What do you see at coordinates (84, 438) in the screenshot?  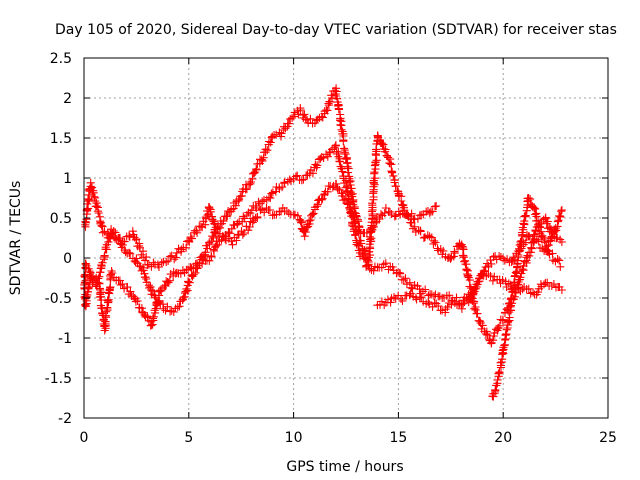 I see `x-tick-label: 0` at bounding box center [84, 438].